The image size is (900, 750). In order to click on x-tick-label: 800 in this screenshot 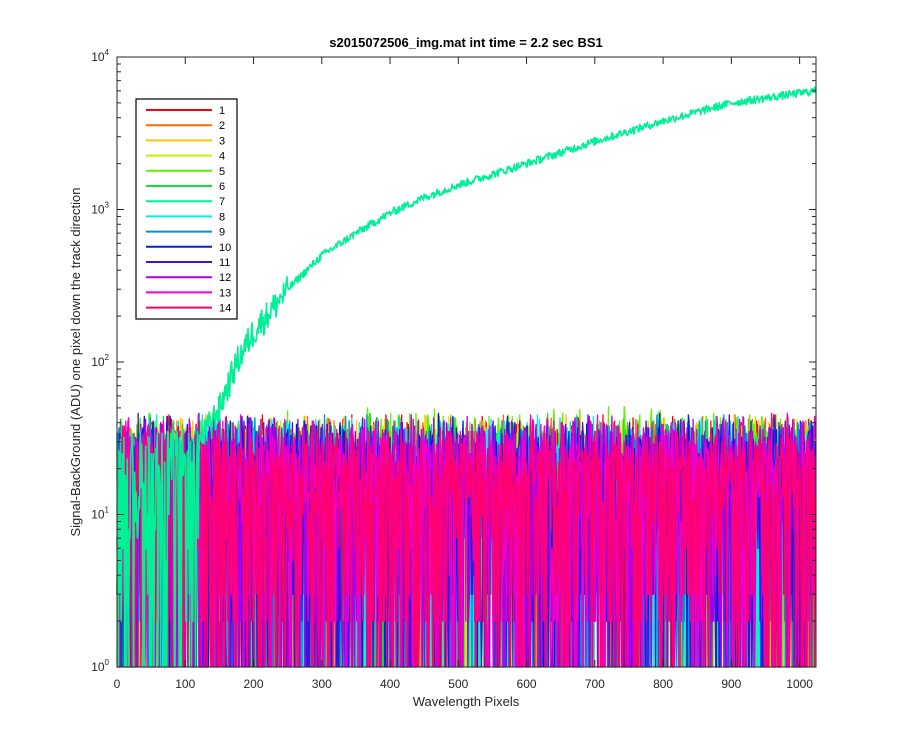, I will do `click(663, 684)`.